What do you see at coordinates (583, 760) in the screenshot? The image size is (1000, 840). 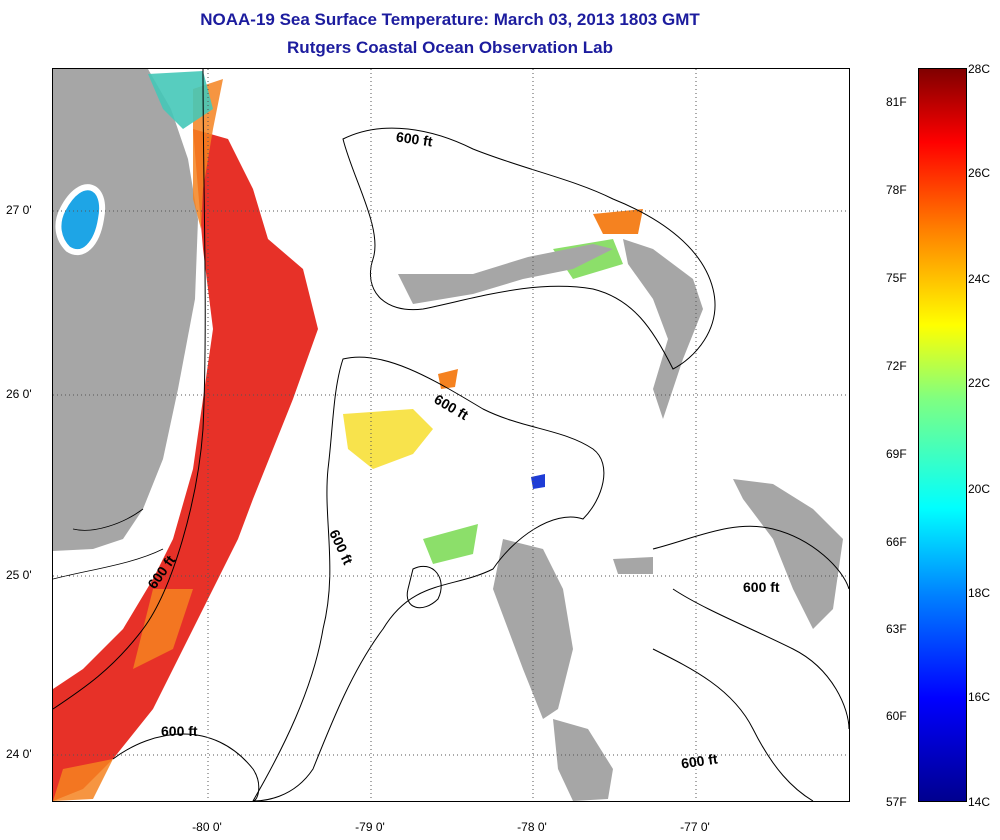 I see `andros-south-land` at bounding box center [583, 760].